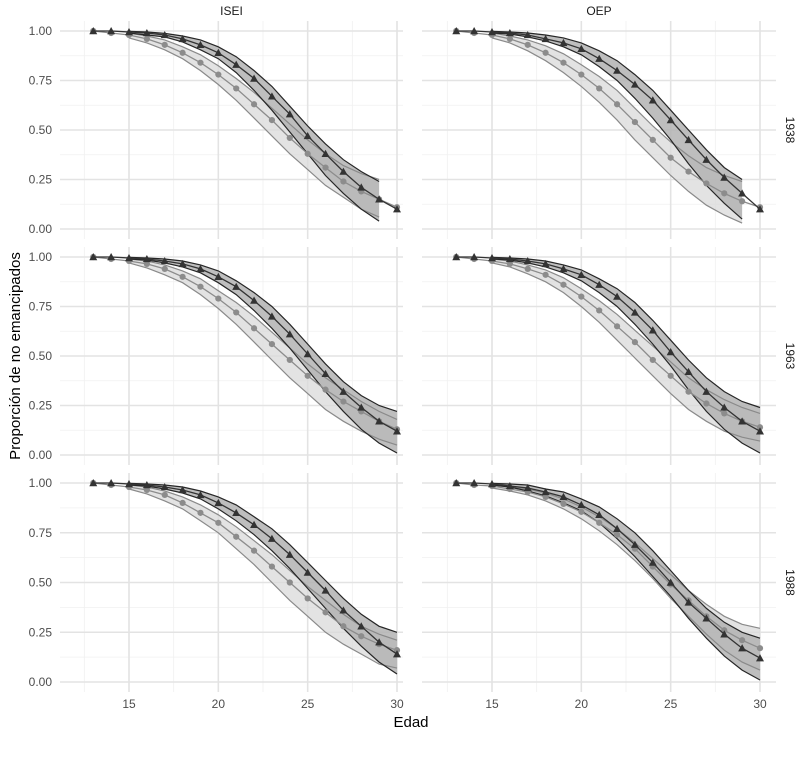 The width and height of the screenshot is (808, 781). I want to click on band-upper-line-triangle, so click(626, 332).